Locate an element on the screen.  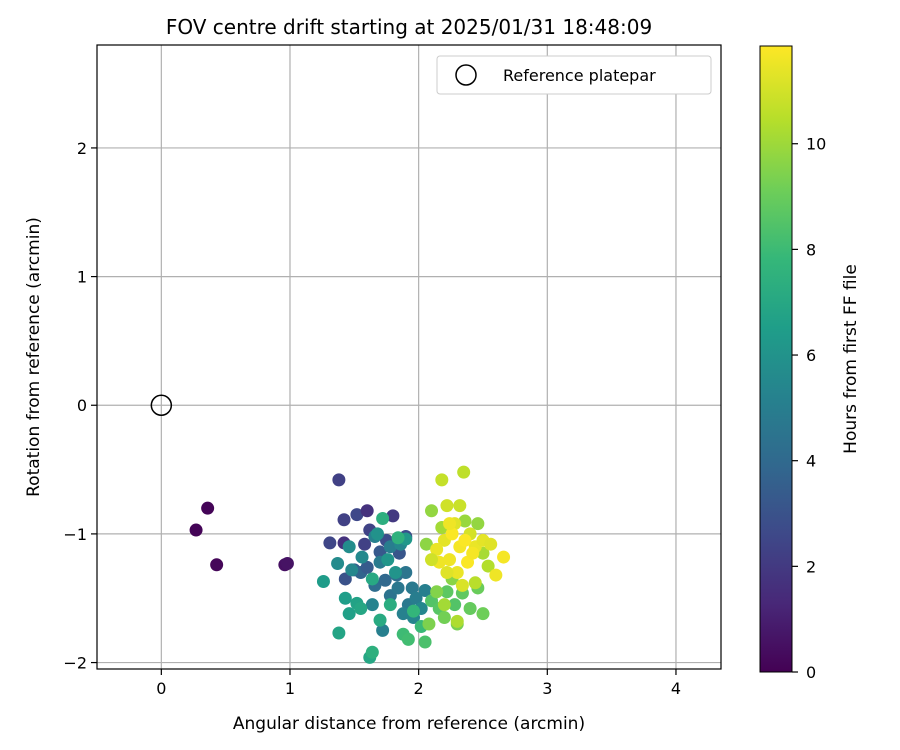
legend-box is located at coordinates (574, 75).